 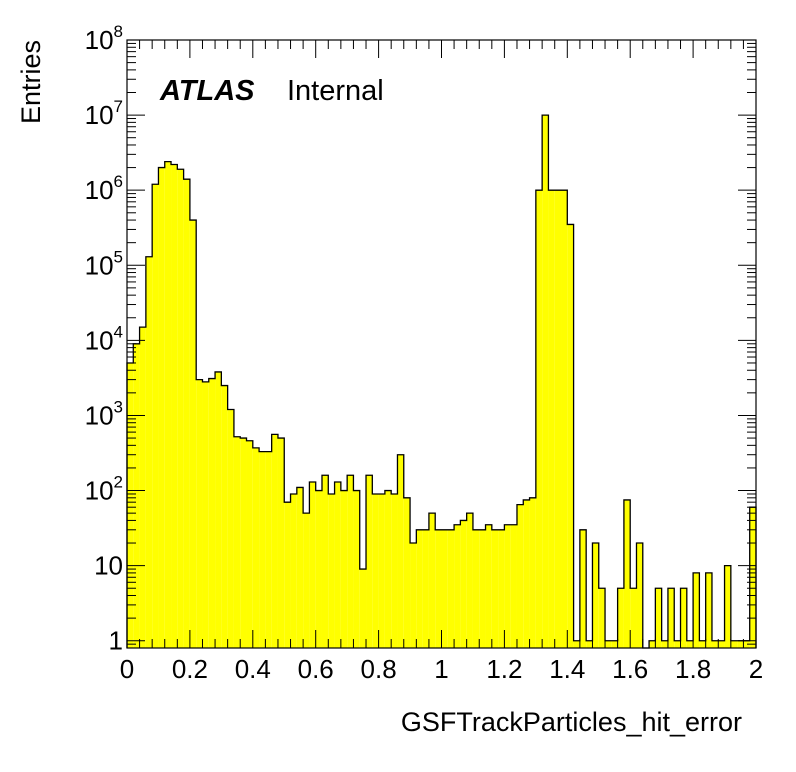 I want to click on y-axis-title: Entries, so click(x=31, y=82).